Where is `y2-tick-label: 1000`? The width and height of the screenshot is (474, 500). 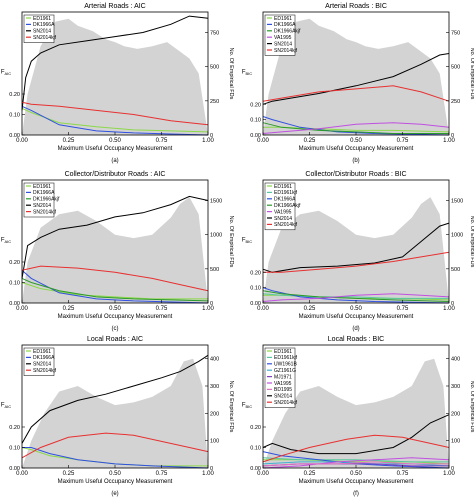 y2-tick-label: 1000 is located at coordinates (457, 236).